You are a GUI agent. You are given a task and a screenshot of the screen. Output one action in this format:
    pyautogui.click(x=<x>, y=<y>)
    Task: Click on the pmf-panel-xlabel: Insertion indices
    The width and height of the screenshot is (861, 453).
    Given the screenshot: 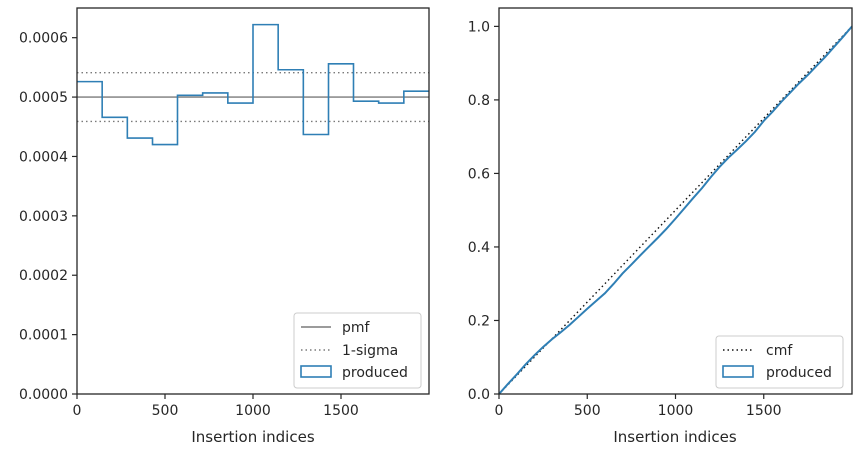 What is the action you would take?
    pyautogui.click(x=252, y=437)
    